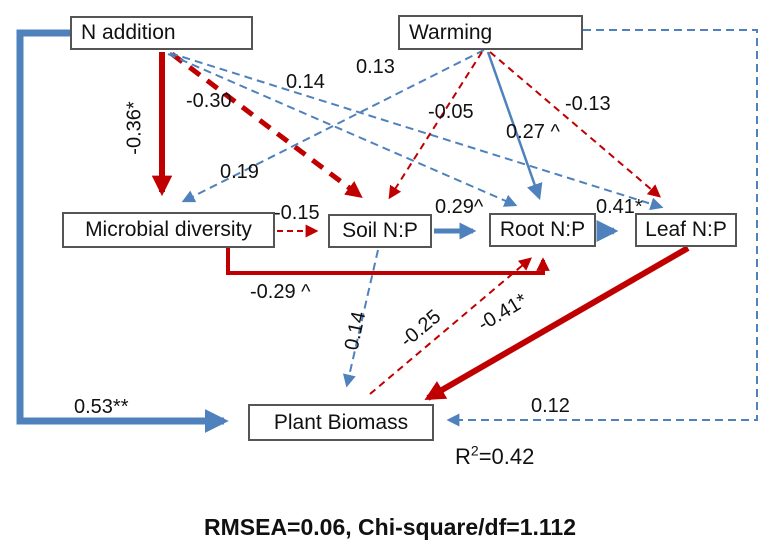 The image size is (780, 552). I want to click on coef-warming-leafnp: -0.13, so click(588, 104).